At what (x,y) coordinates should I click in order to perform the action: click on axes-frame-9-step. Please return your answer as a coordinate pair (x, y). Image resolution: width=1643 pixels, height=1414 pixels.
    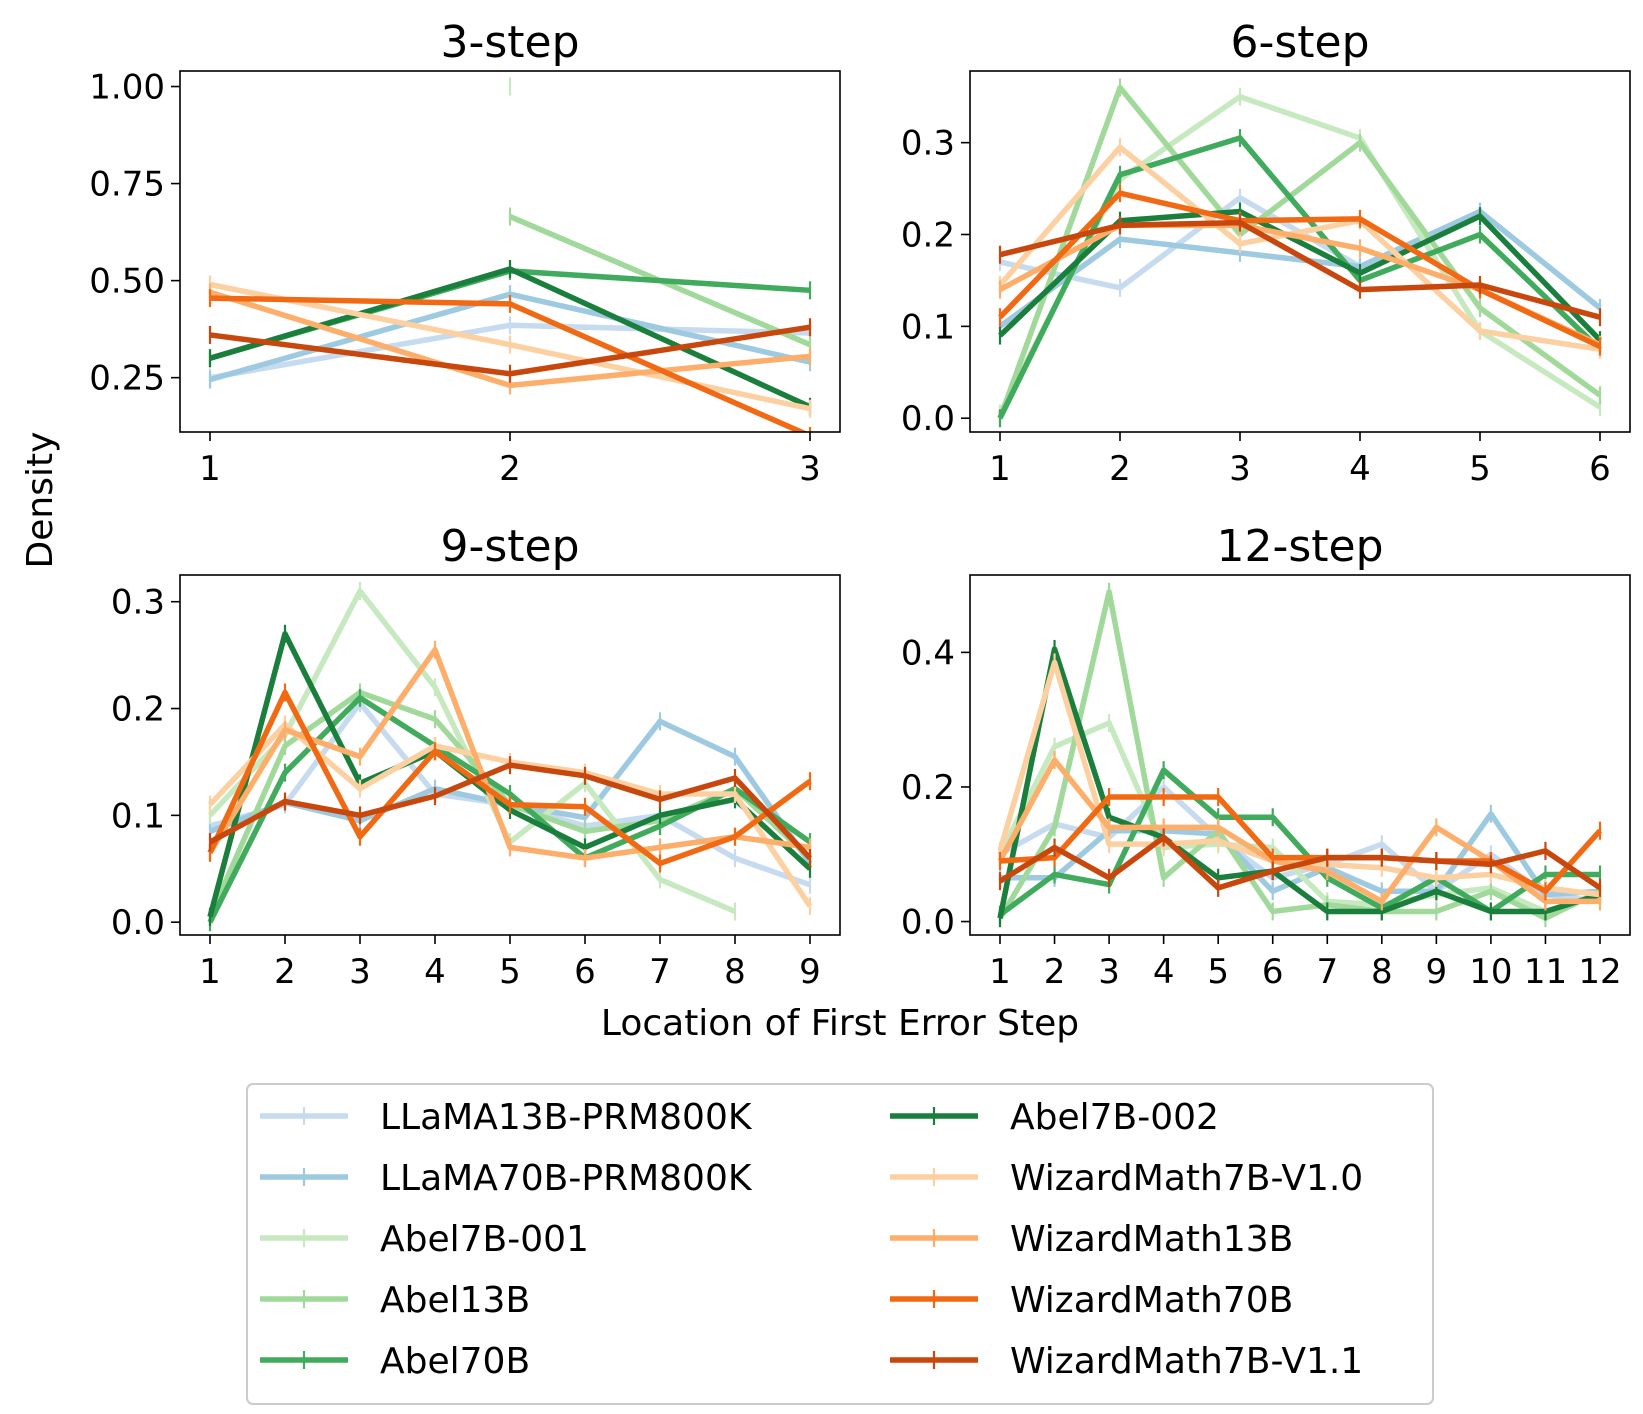
    Looking at the image, I should click on (510, 755).